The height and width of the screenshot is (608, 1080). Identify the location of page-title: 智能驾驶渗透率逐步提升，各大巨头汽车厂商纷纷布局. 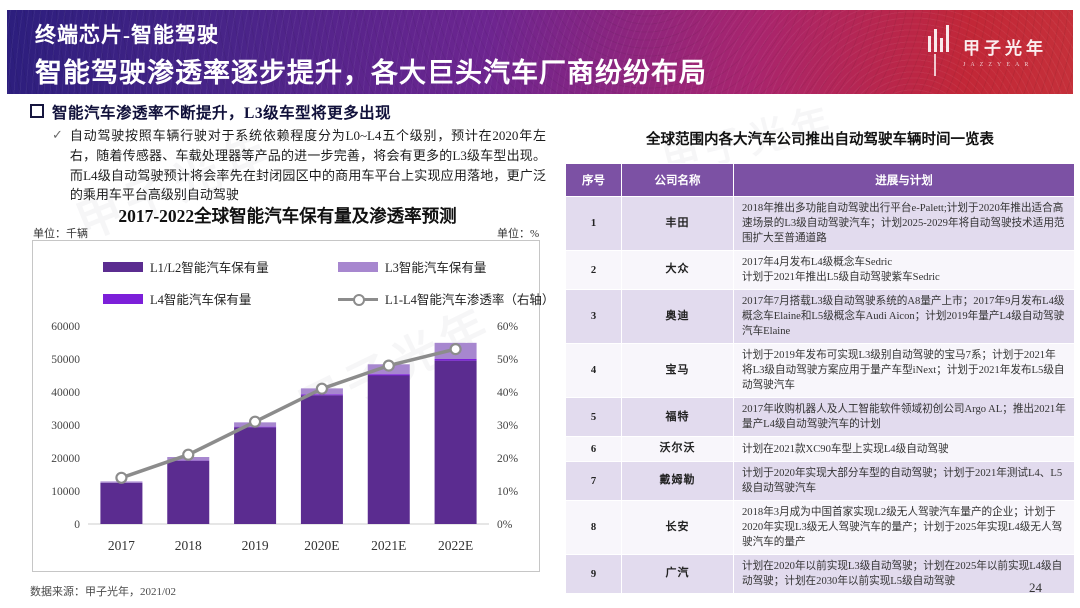
(371, 73).